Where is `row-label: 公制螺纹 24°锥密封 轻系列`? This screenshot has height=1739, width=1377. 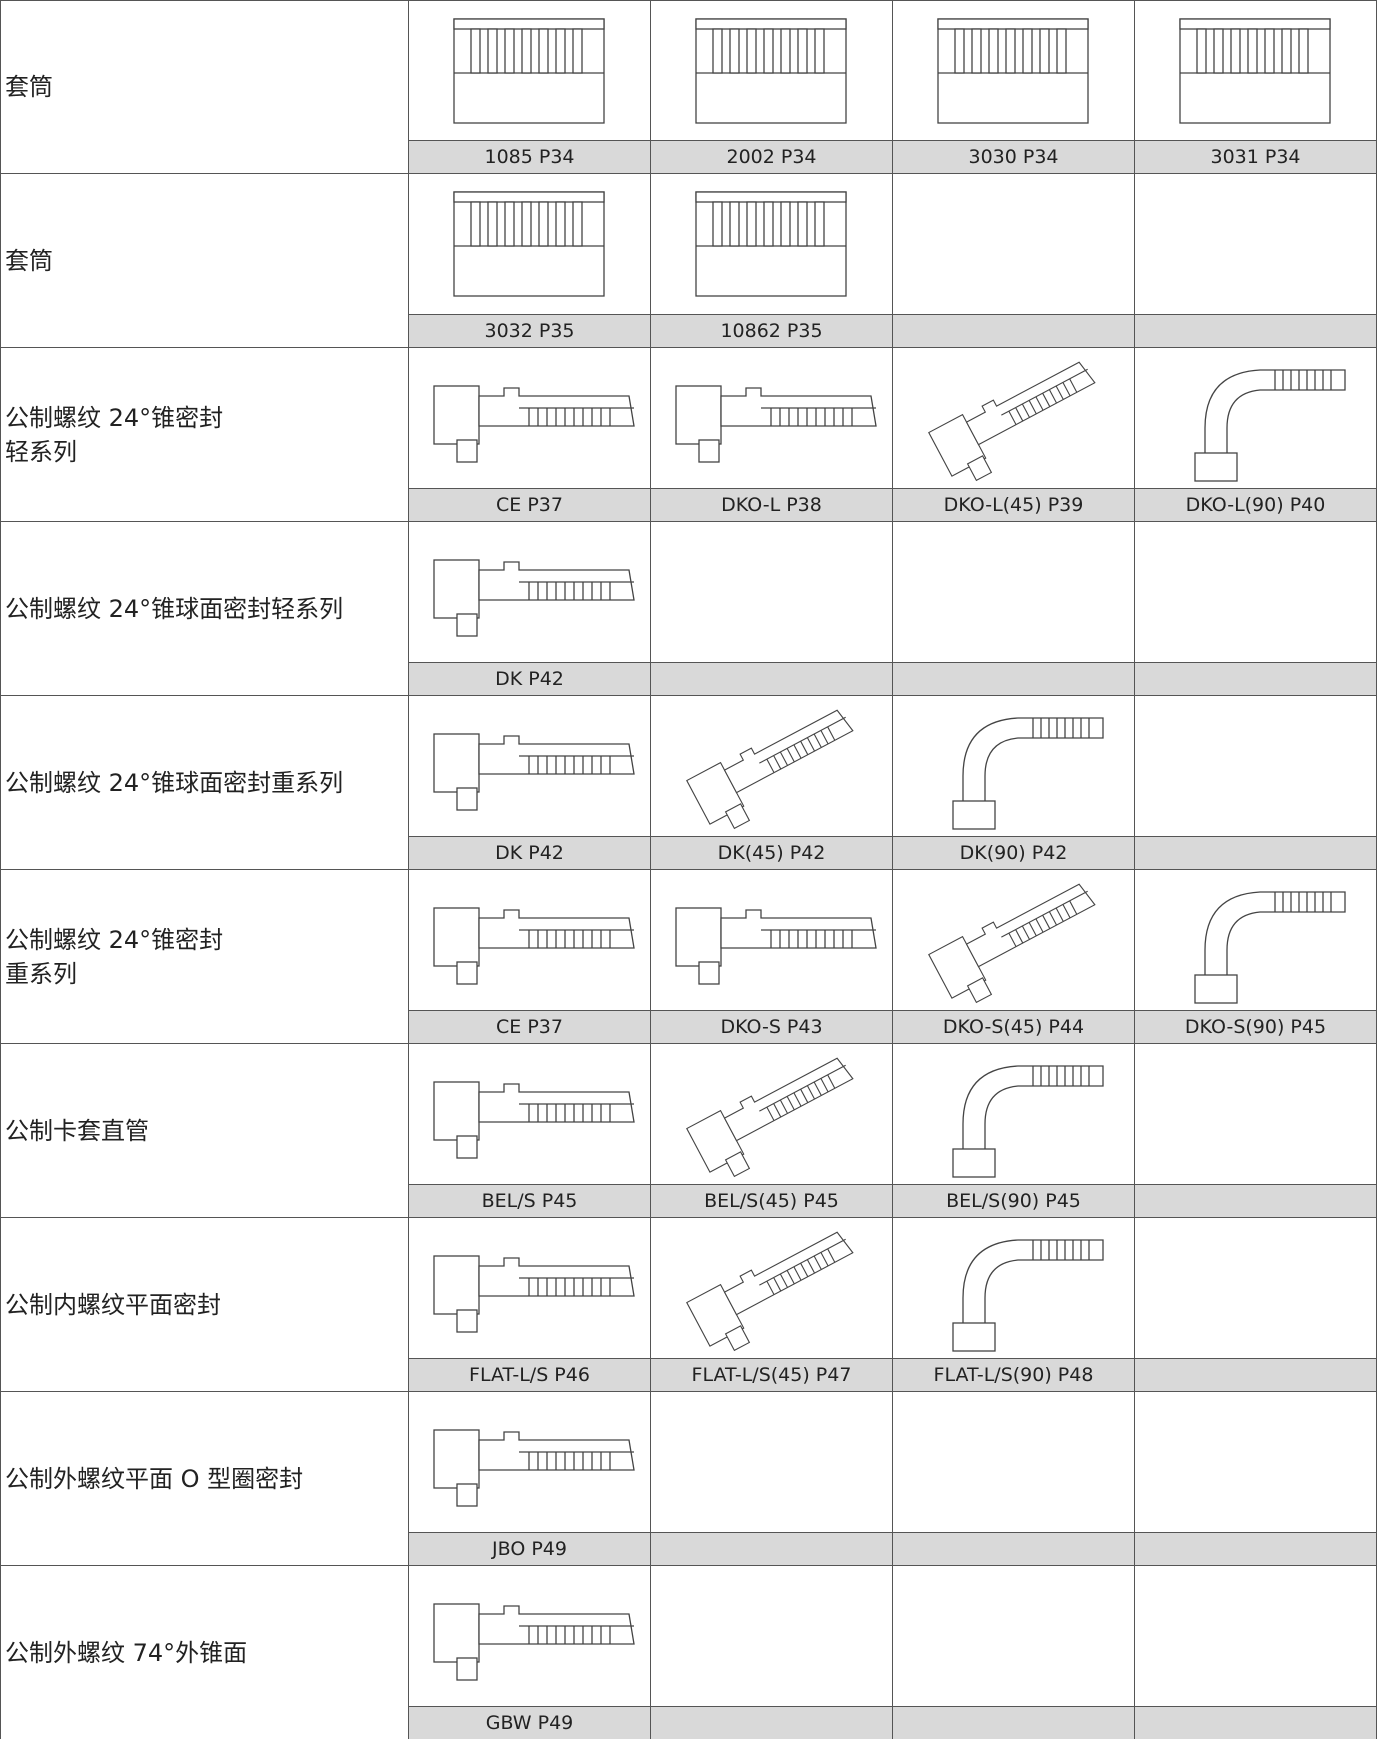
row-label: 公制螺纹 24°锥密封 轻系列 is located at coordinates (204, 435).